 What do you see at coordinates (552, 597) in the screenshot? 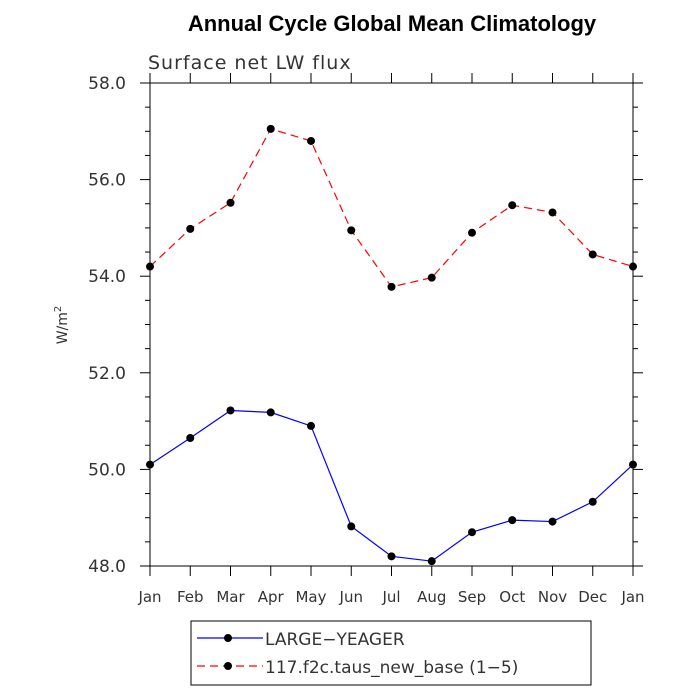
I see `x-tick-label: Nov` at bounding box center [552, 597].